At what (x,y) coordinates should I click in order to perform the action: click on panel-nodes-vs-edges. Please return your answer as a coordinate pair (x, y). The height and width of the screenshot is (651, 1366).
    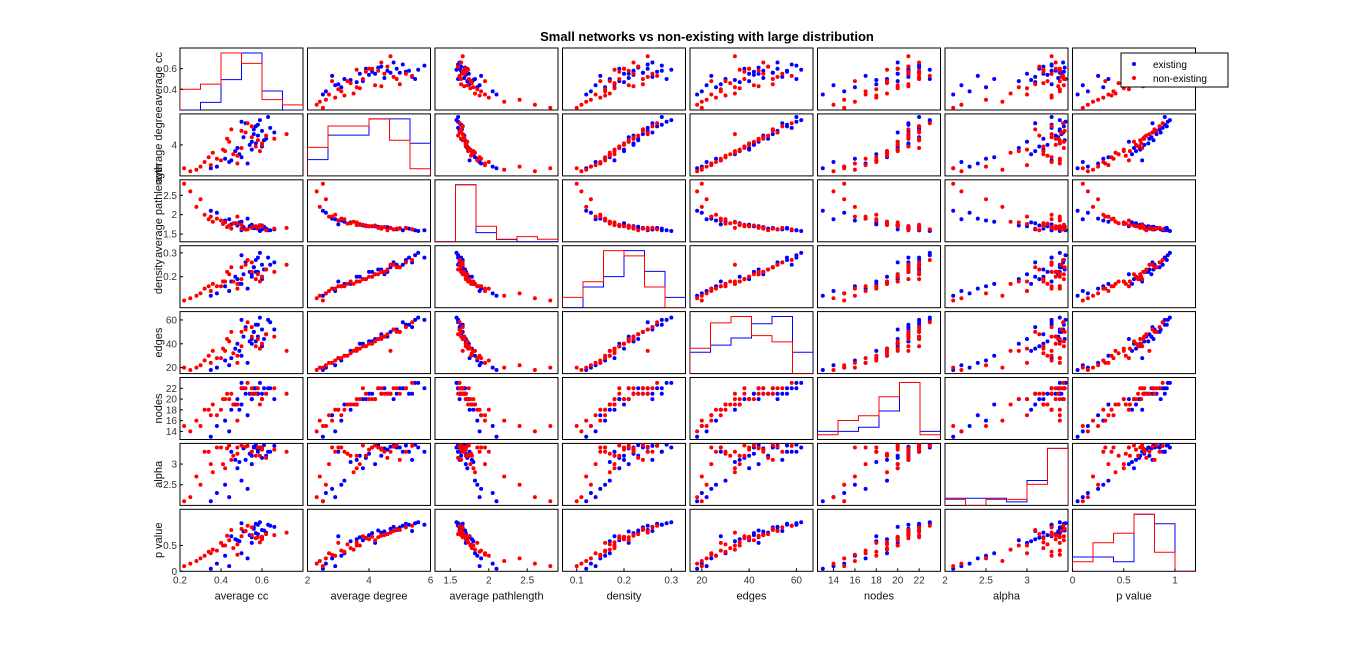
    Looking at the image, I should click on (751, 408).